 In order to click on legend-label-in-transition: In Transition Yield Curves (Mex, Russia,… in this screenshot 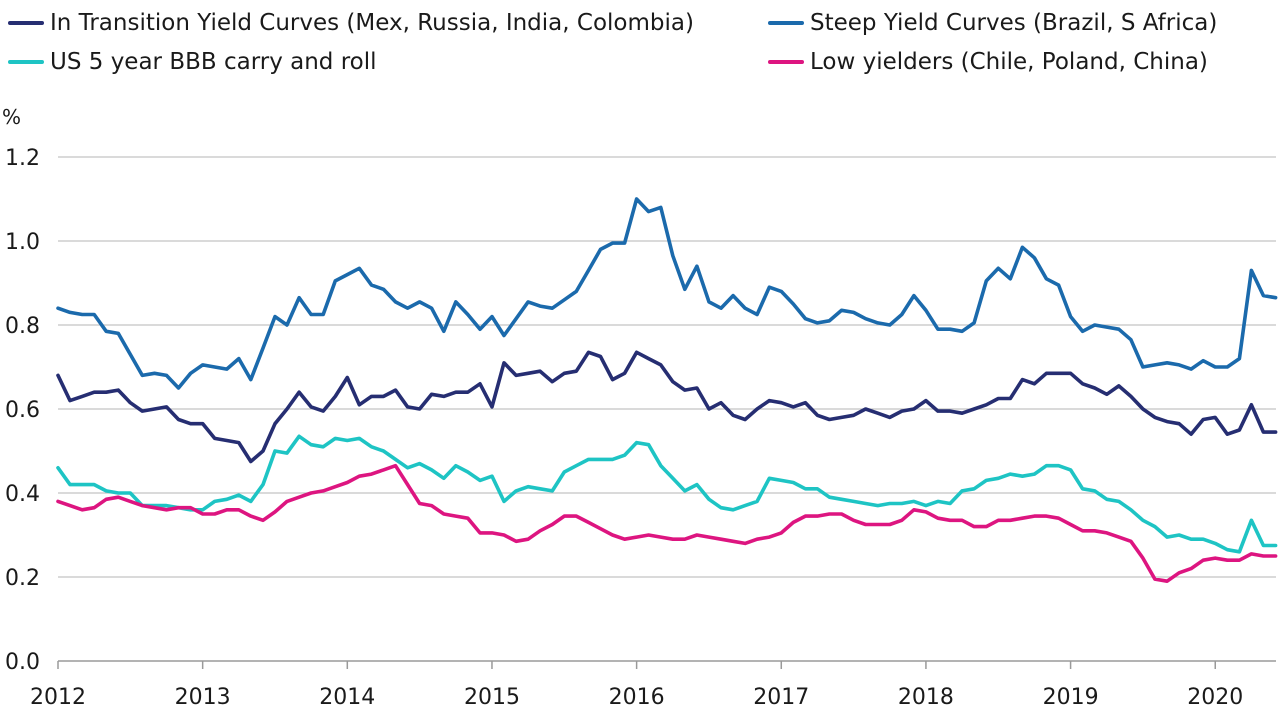, I will do `click(372, 23)`.